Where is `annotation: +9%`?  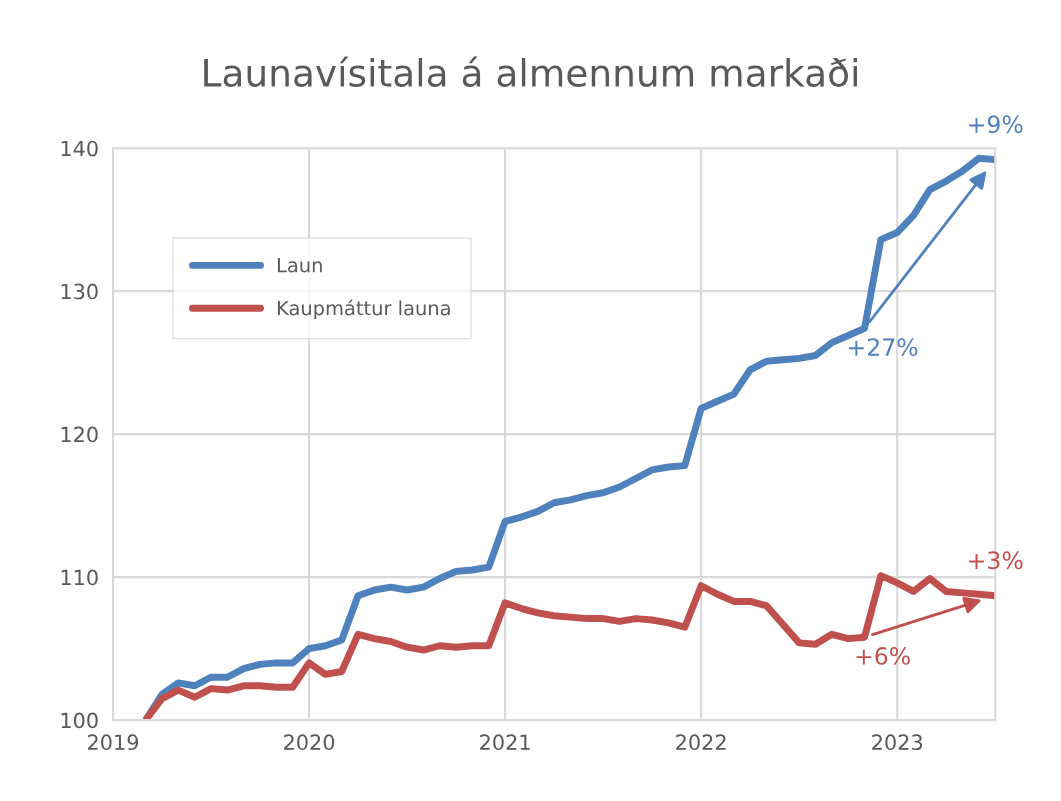 annotation: +9% is located at coordinates (996, 124).